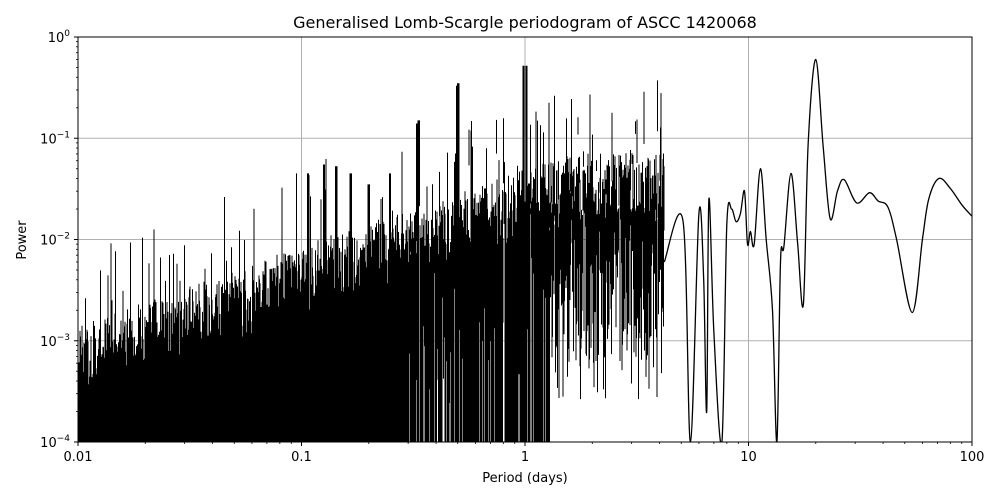 Image resolution: width=1000 pixels, height=500 pixels. Describe the element at coordinates (55, 341) in the screenshot. I see `y-tick-label: 10⁻³` at that location.